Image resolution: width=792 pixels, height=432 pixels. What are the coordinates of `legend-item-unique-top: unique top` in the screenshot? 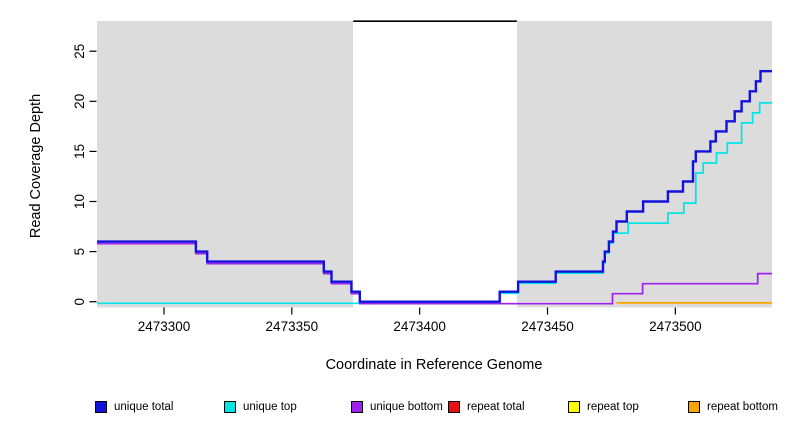 It's located at (260, 407).